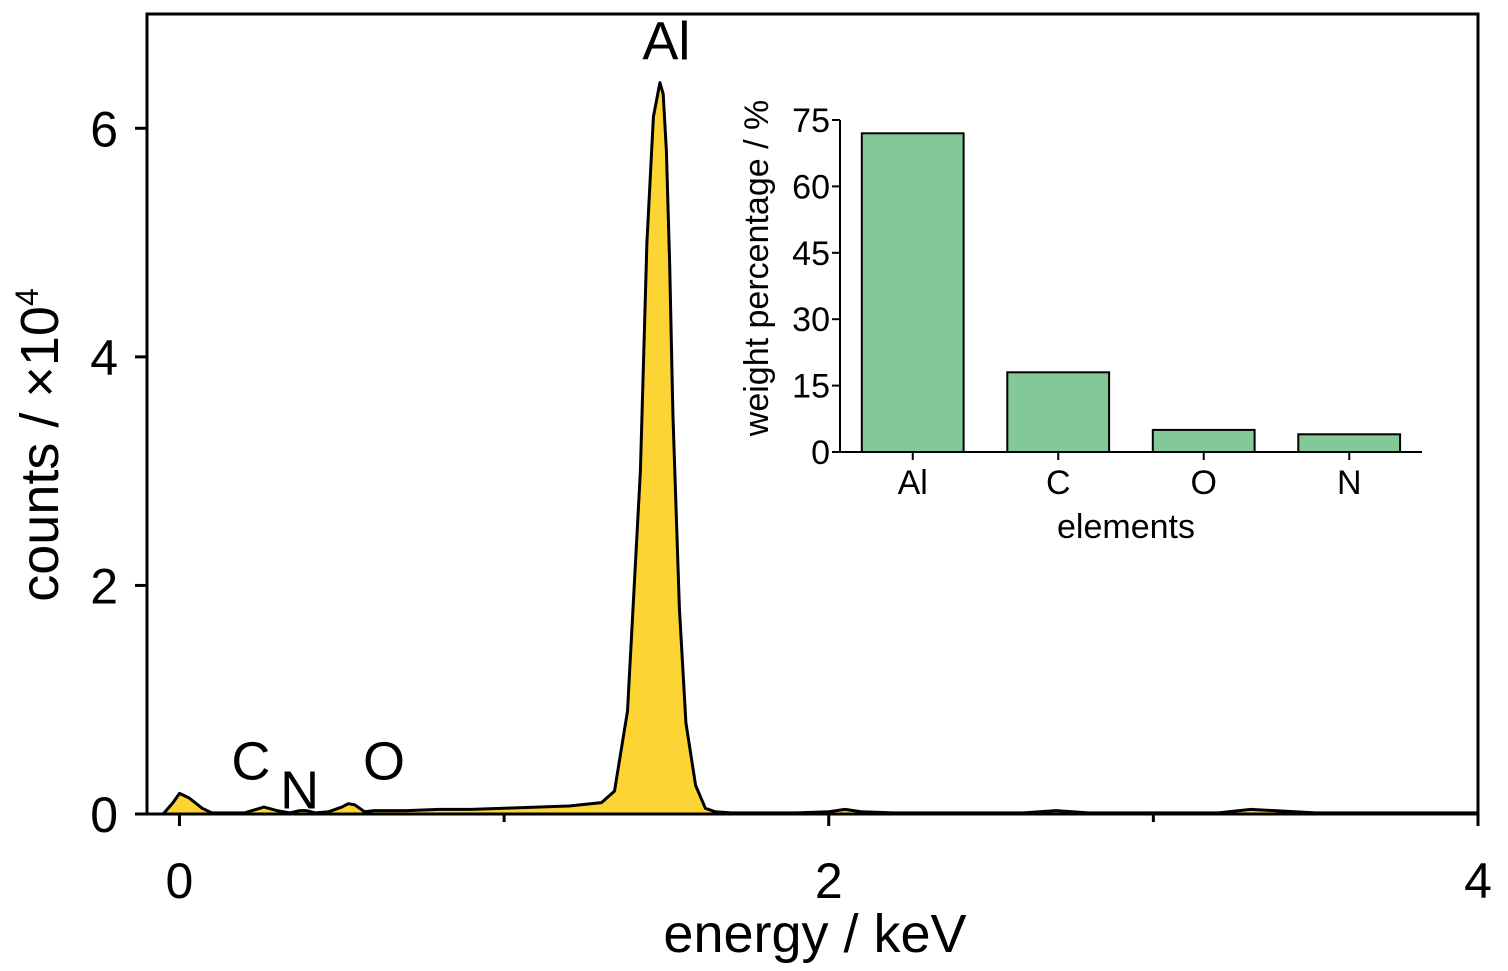 This screenshot has height=971, width=1508. Describe the element at coordinates (811, 187) in the screenshot. I see `inset-y-tick-label: 60` at that location.